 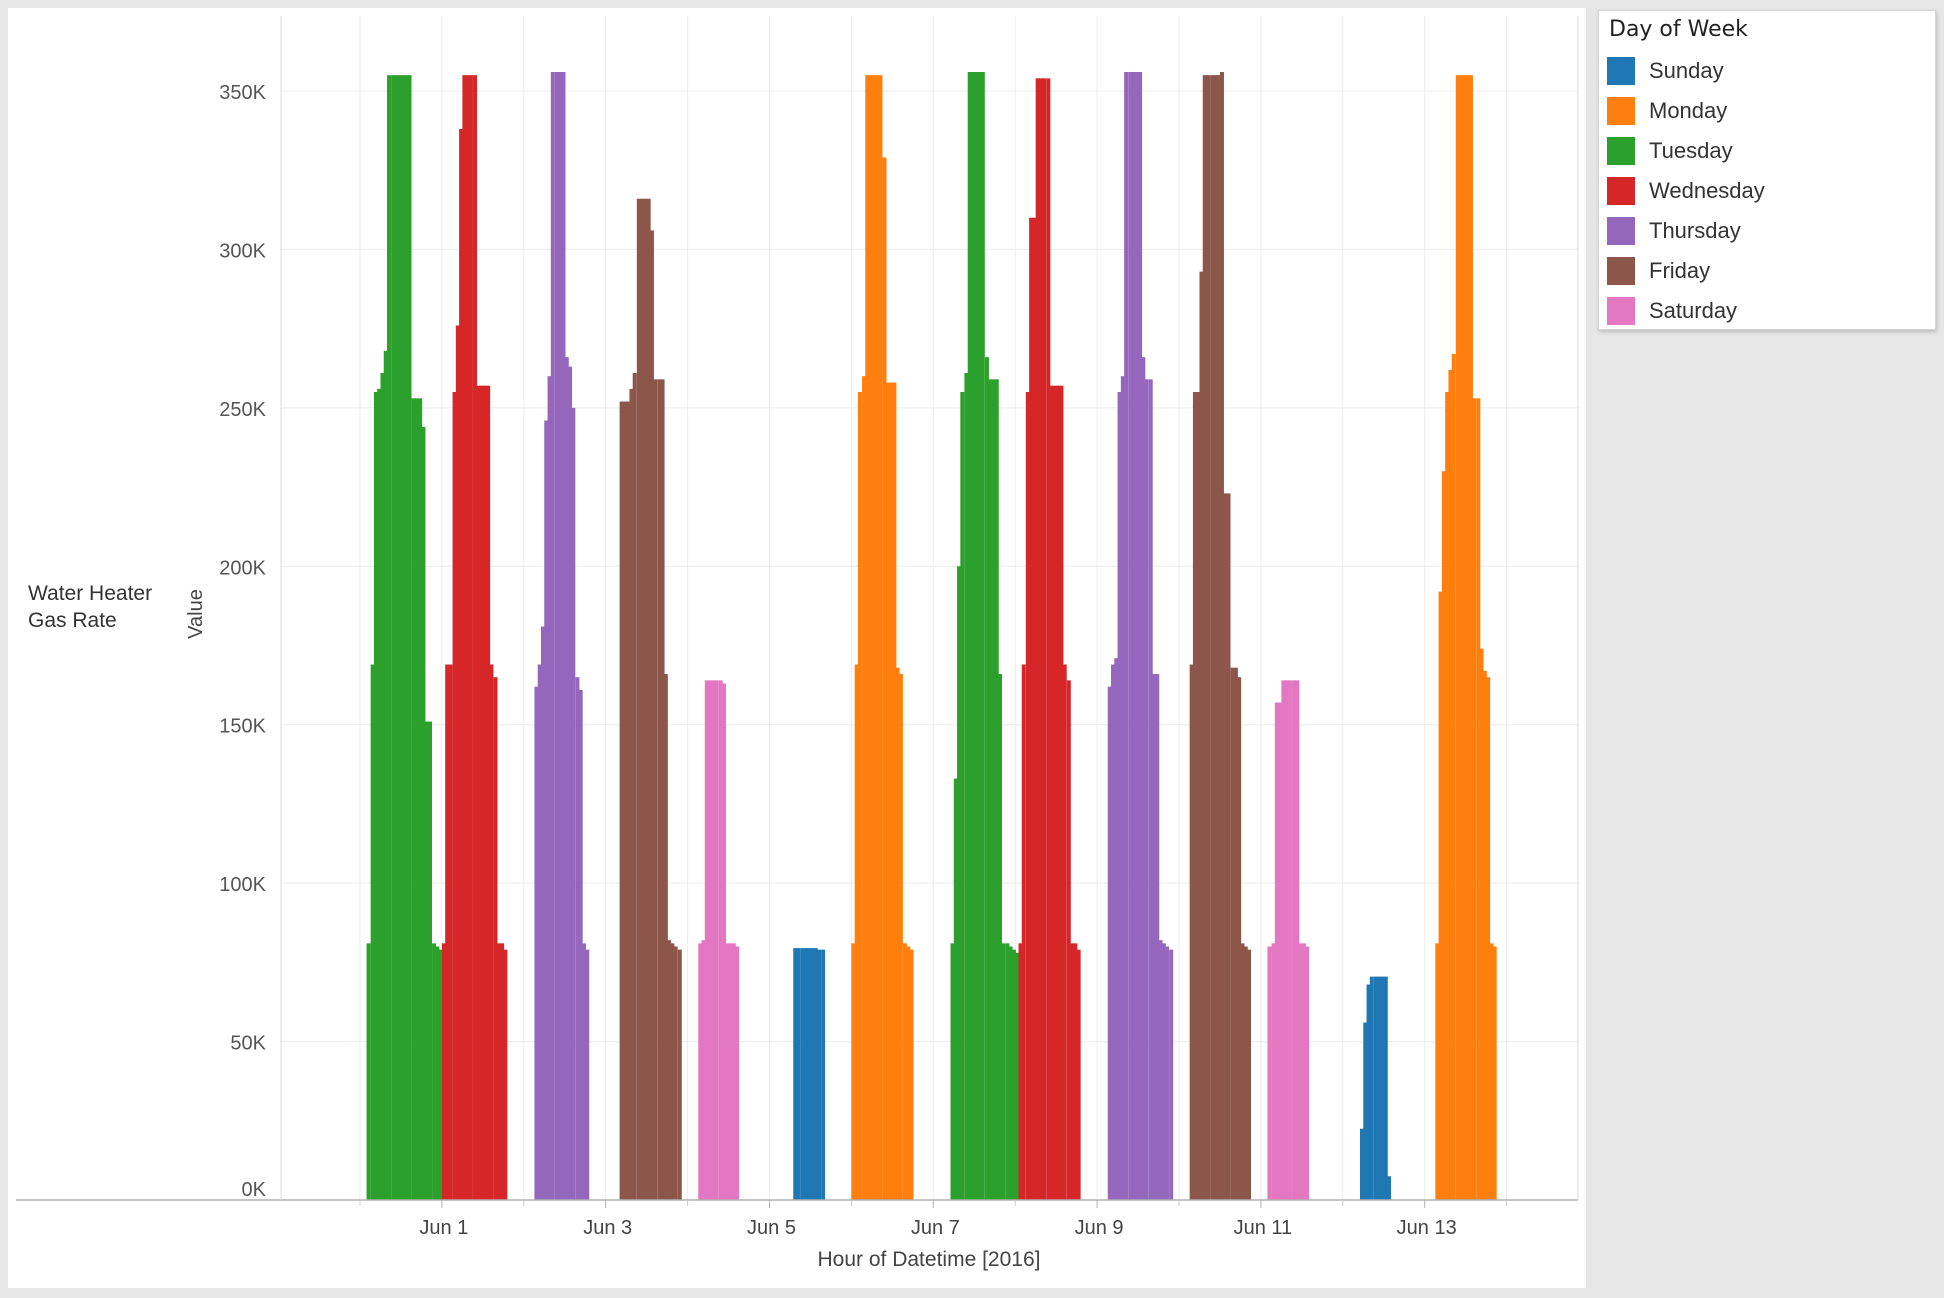 I want to click on x-tick-label: Jun 5, so click(x=771, y=1228).